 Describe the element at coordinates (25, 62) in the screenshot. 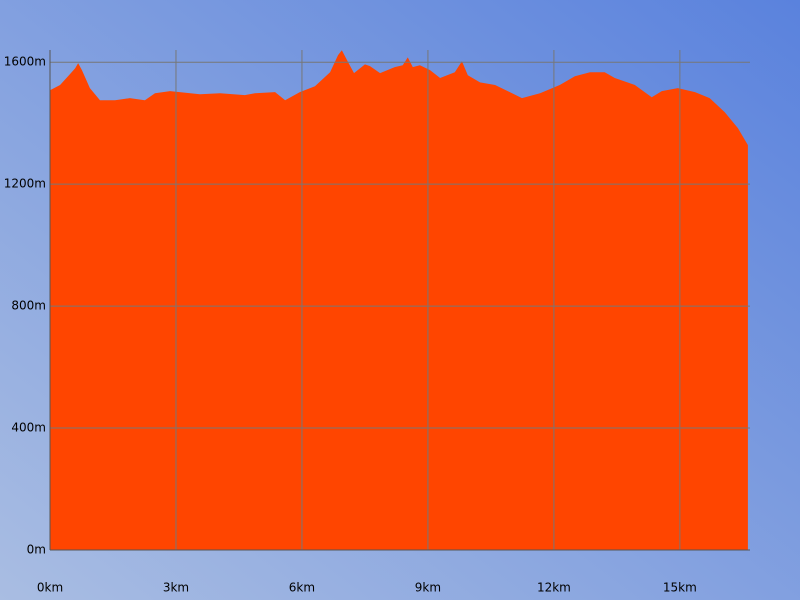

I see `y-tick-label: 1600m` at that location.